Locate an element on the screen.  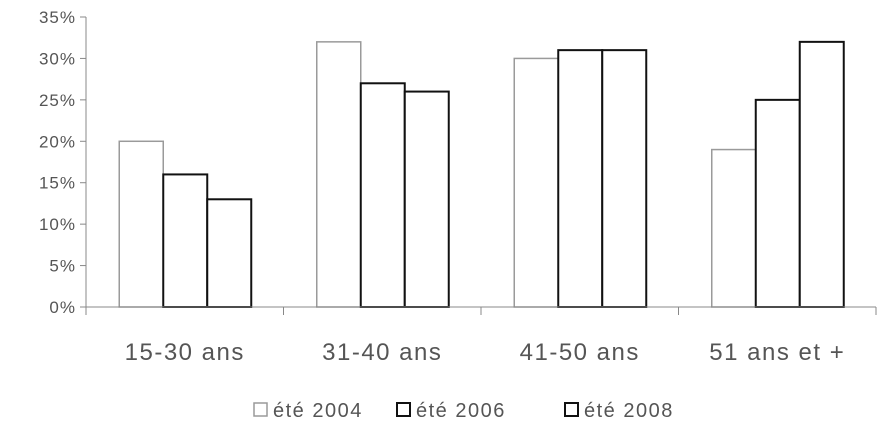
legend-label: été 2008 is located at coordinates (629, 411).